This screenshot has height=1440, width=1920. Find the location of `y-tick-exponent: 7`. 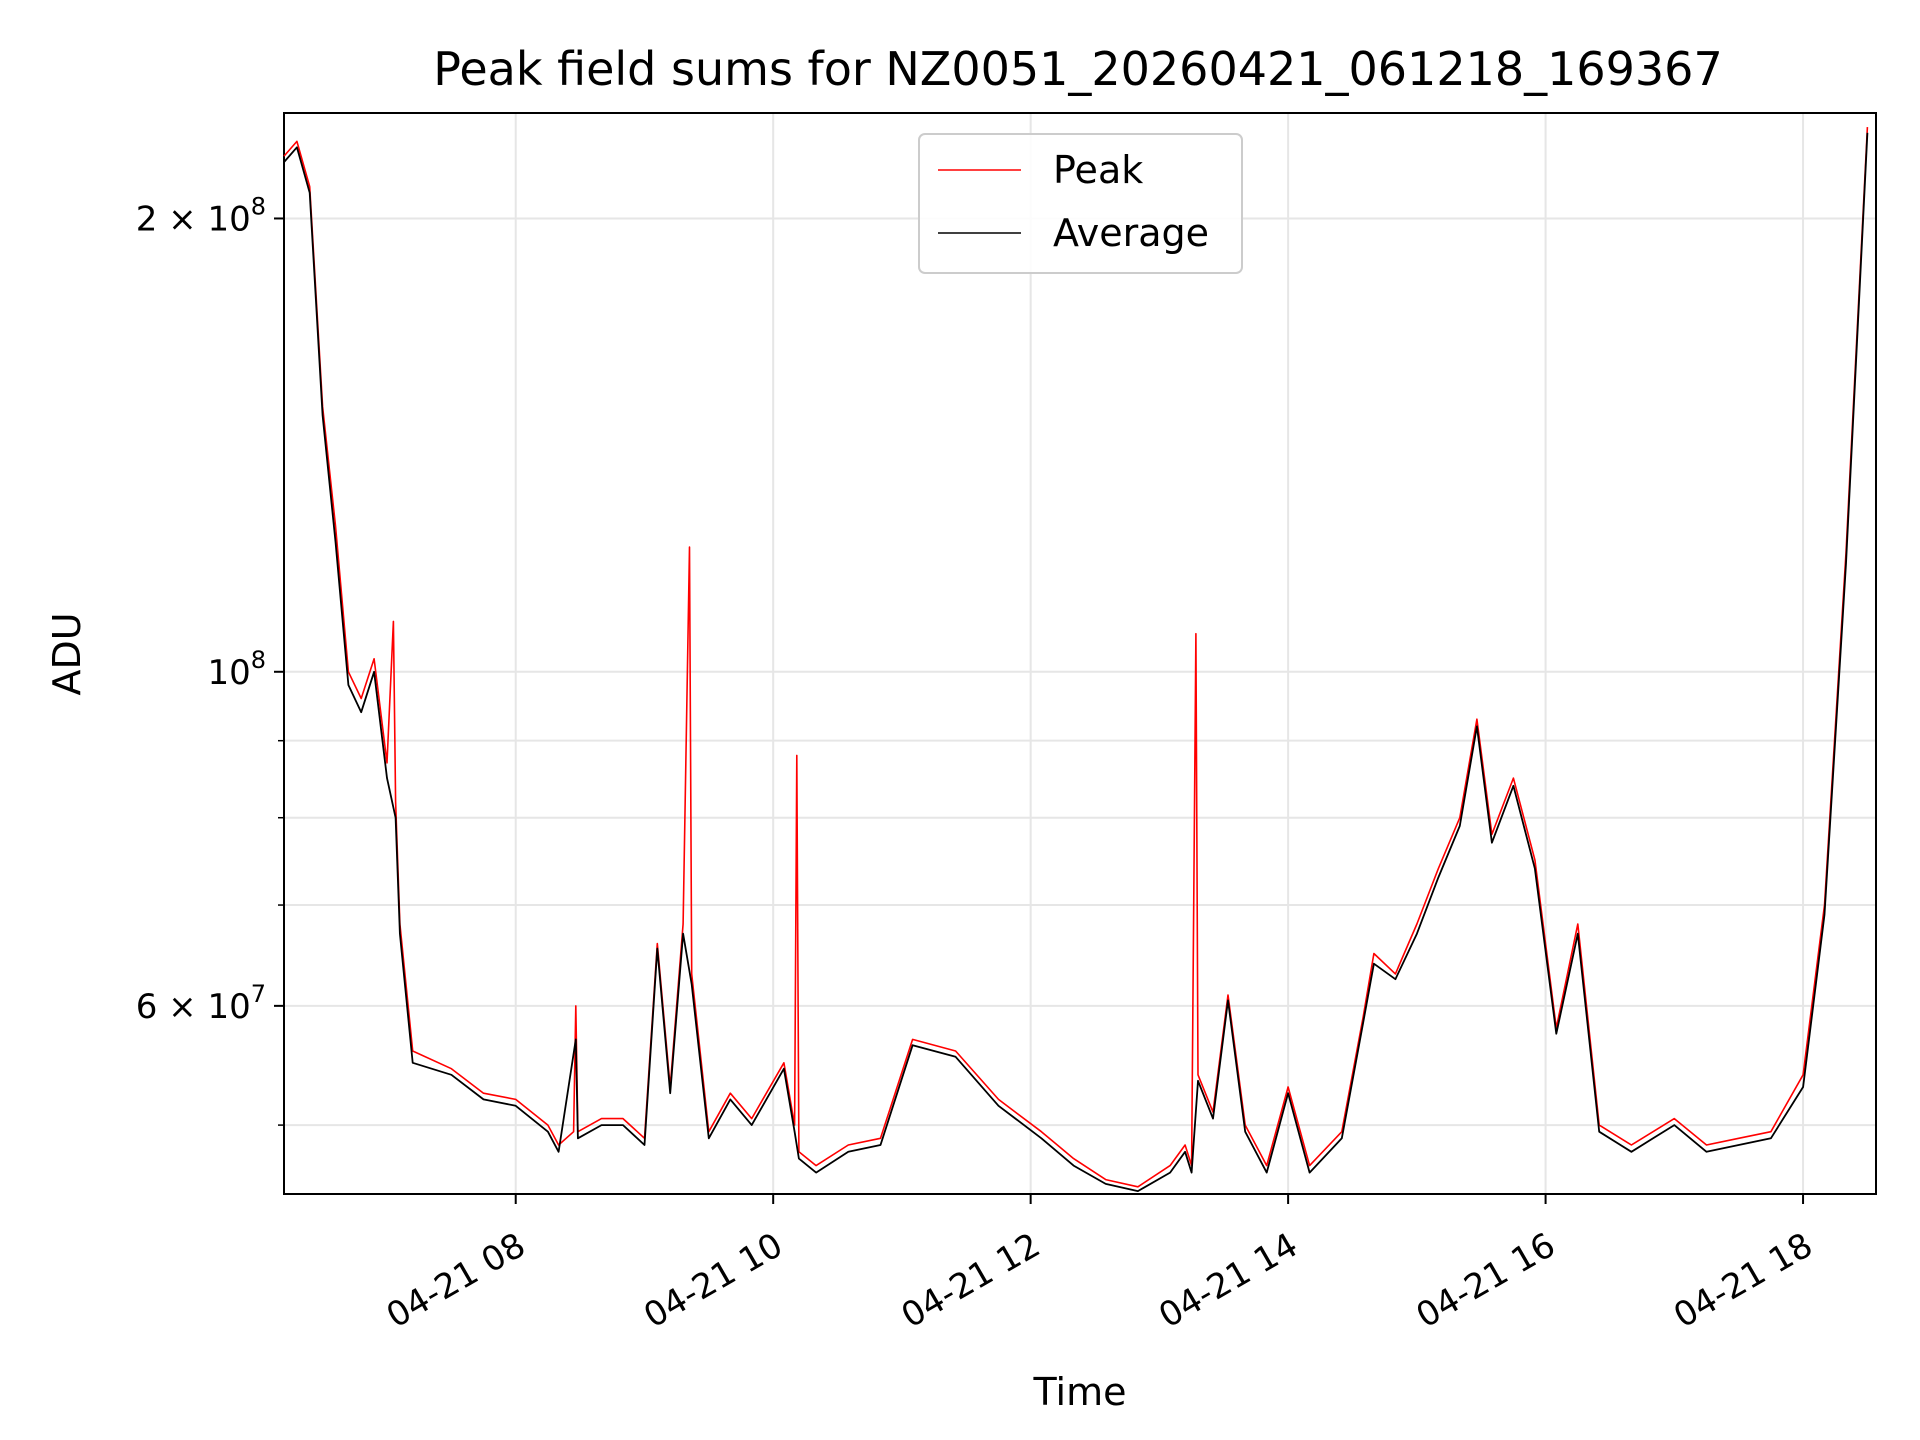

y-tick-exponent: 7 is located at coordinates (258, 994).